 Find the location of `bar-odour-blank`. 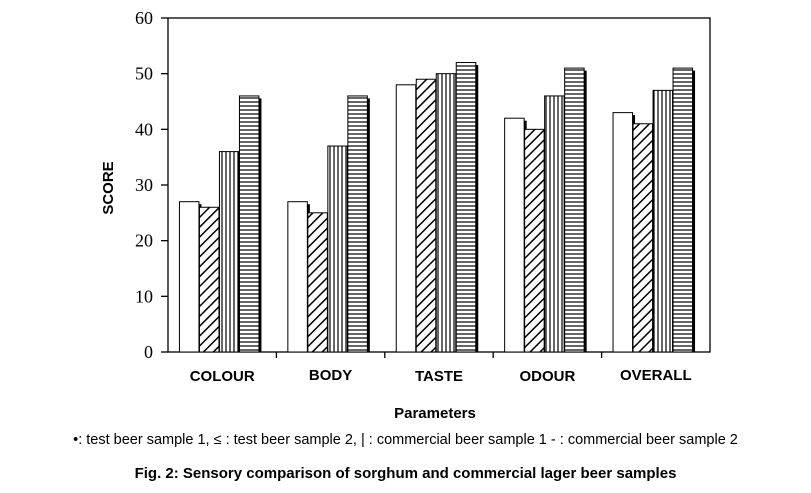

bar-odour-blank is located at coordinates (514, 235).